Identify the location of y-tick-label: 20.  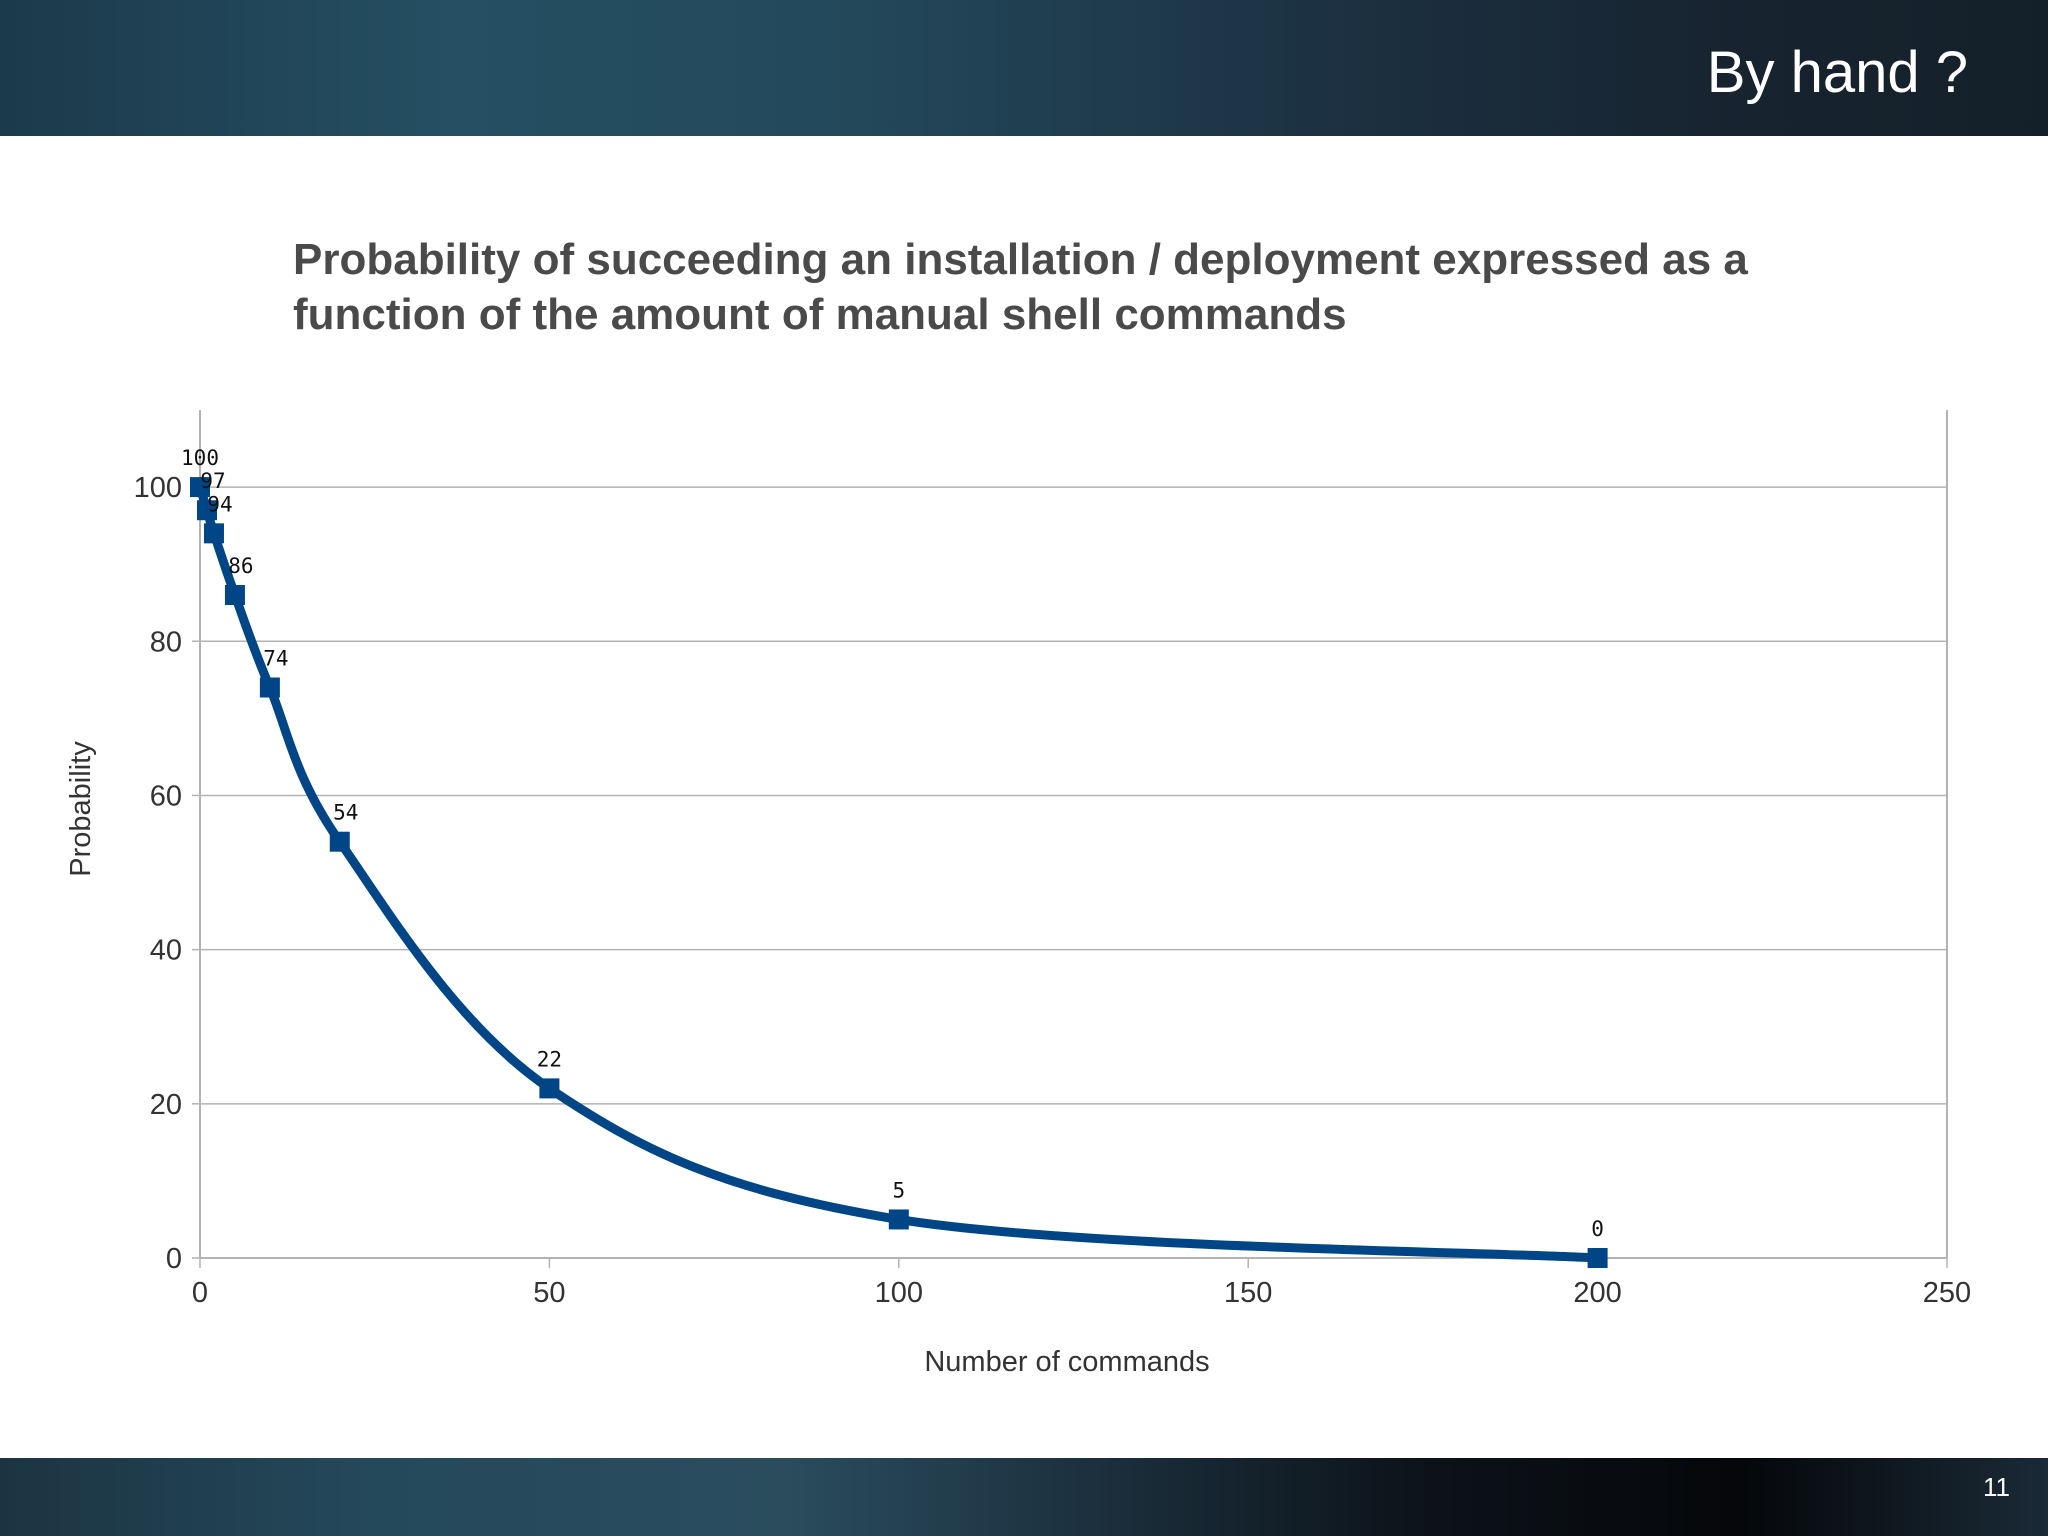
(166, 1105).